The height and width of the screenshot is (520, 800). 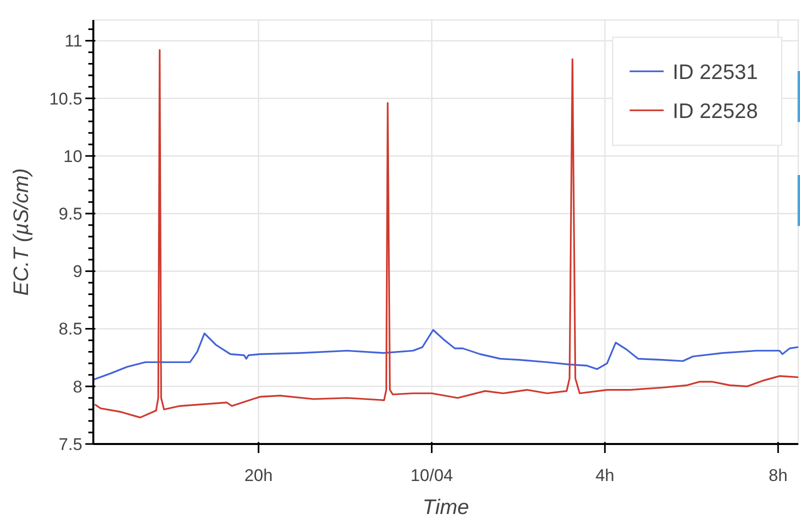 I want to click on y-tick-label: 7.5, so click(x=70, y=444).